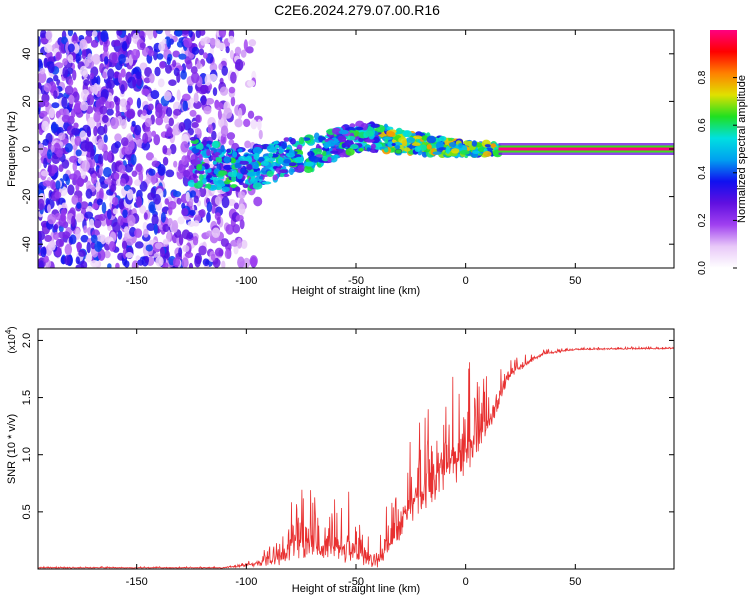 Image resolution: width=750 pixels, height=600 pixels. Describe the element at coordinates (27, 397) in the screenshot. I see `y-tick-label: 1.5` at that location.